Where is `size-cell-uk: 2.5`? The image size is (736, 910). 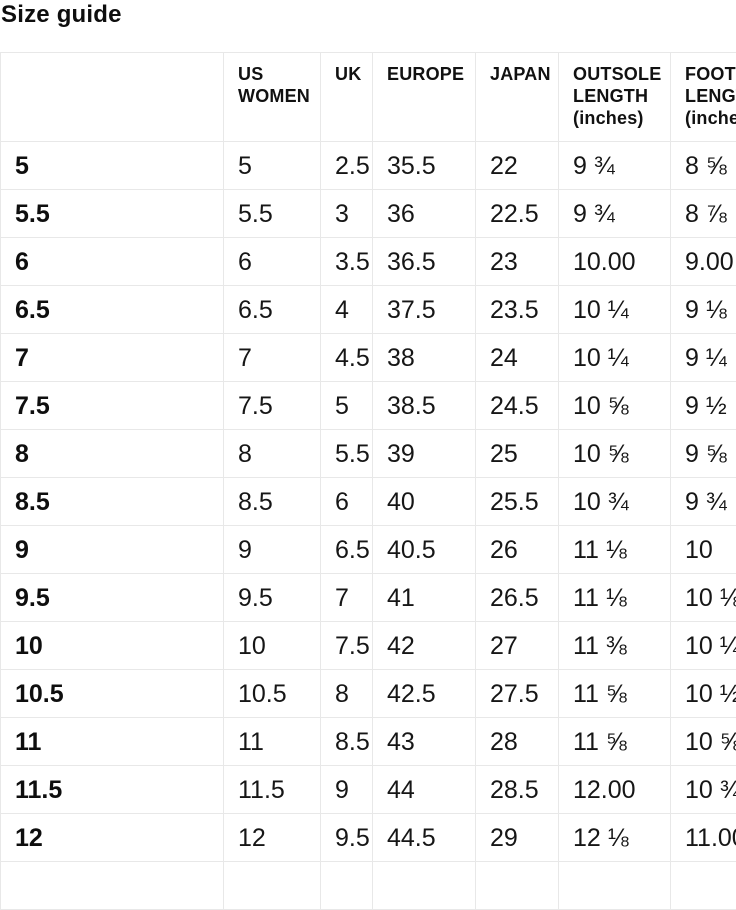
size-cell-uk: 2.5 is located at coordinates (347, 166).